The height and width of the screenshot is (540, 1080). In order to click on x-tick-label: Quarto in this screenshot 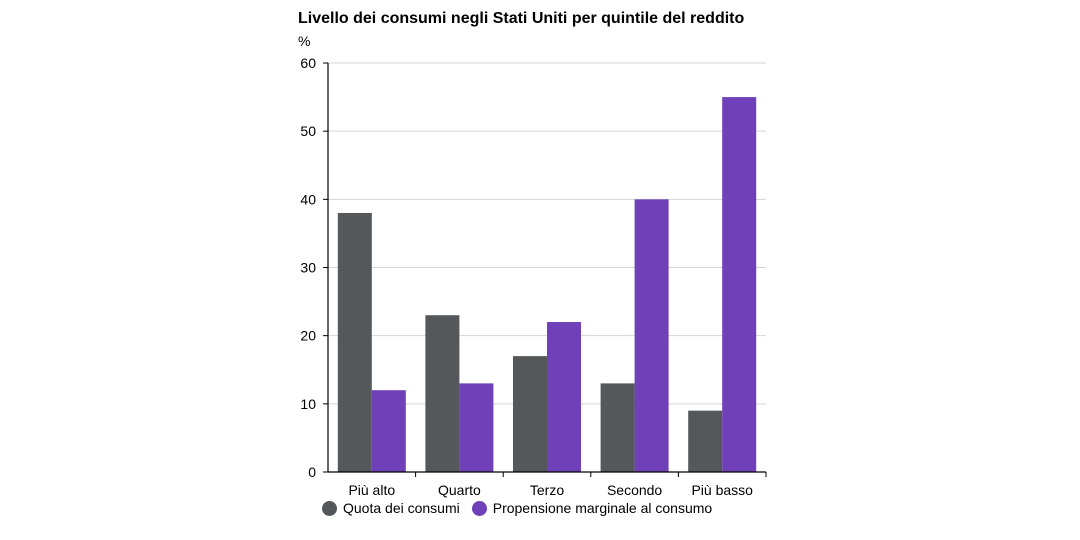, I will do `click(459, 490)`.